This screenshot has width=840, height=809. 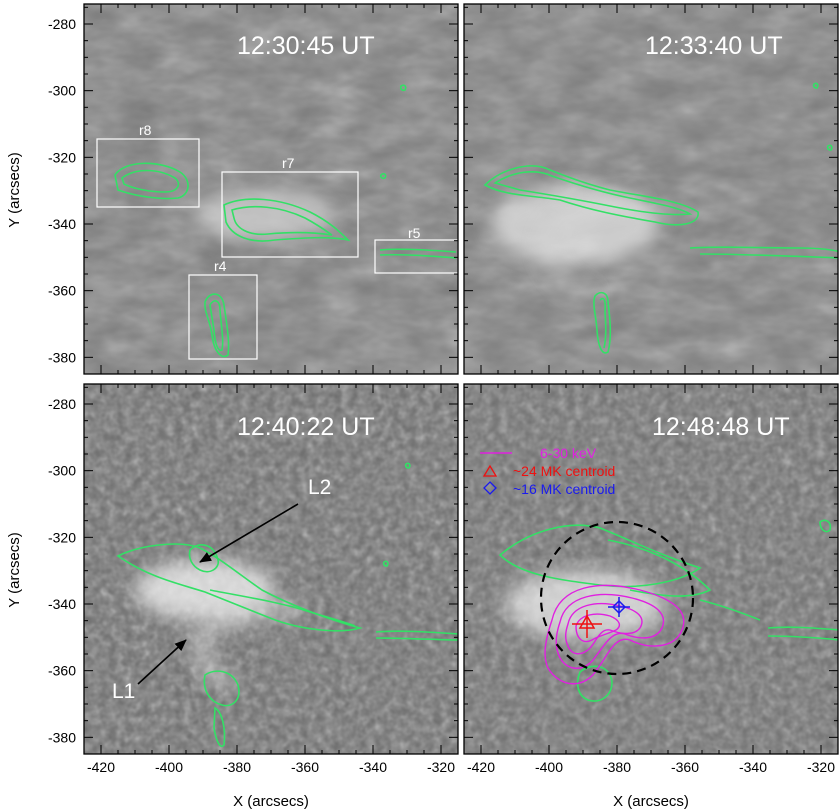 What do you see at coordinates (148, 173) in the screenshot?
I see `region-box-r8` at bounding box center [148, 173].